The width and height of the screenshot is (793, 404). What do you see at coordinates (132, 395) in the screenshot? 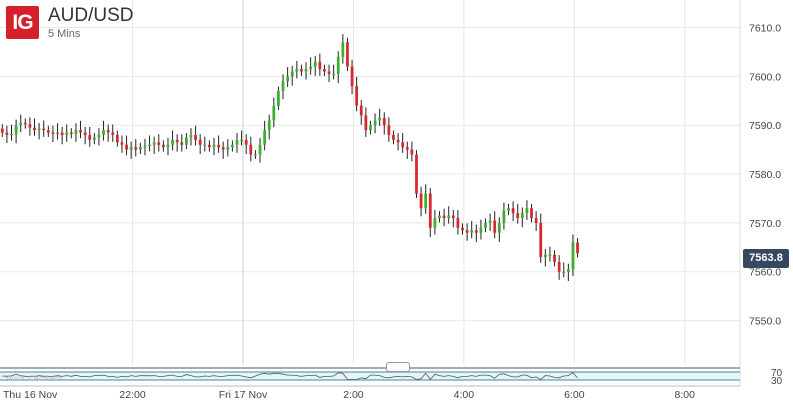
I see `x-tick-label: 22:00` at bounding box center [132, 395].